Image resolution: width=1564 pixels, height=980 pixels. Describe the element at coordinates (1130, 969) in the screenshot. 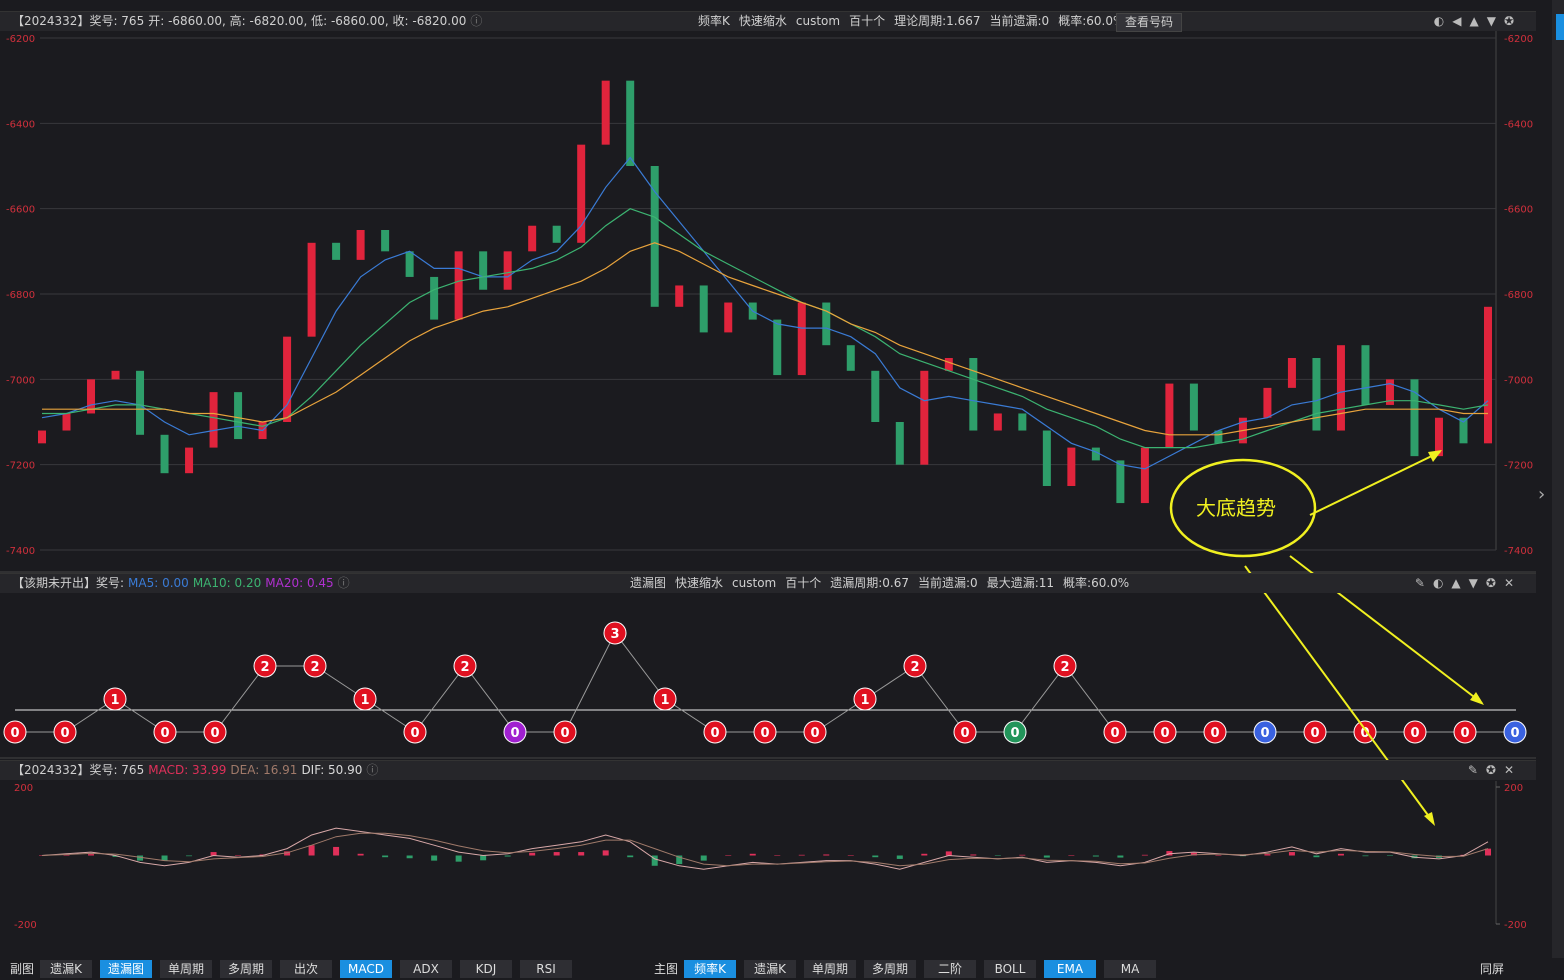

I see `toolbar-button: MA` at that location.